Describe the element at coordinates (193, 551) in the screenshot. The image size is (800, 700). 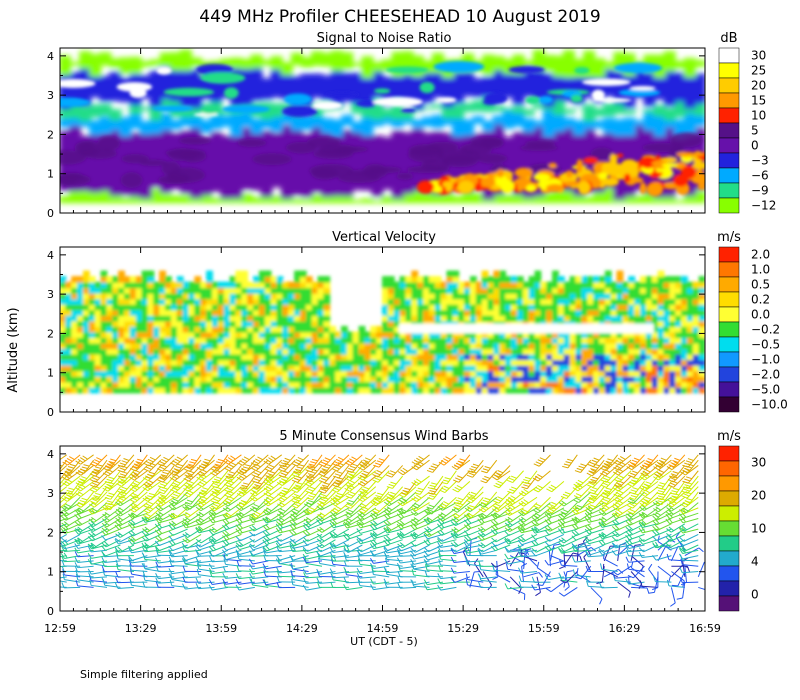
I see `wind-barb-shaft` at that location.